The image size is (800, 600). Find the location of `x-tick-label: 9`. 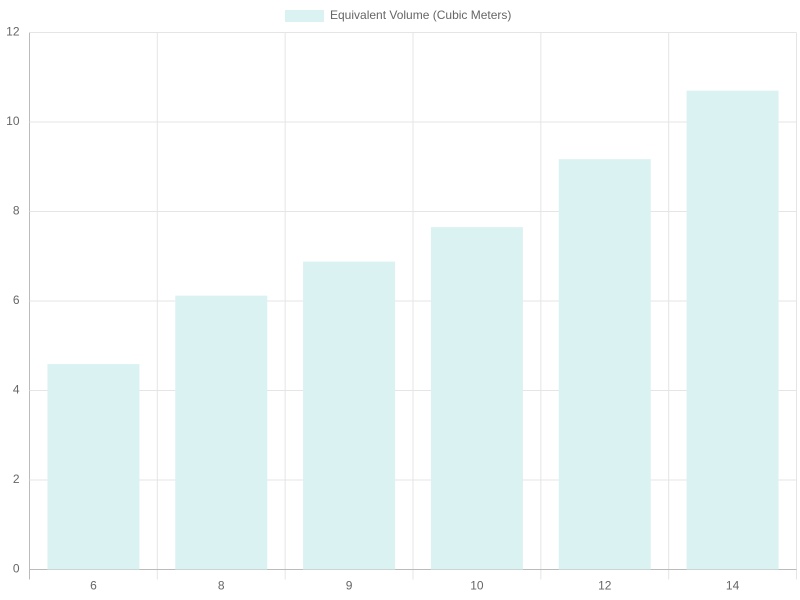

x-tick-label: 9 is located at coordinates (349, 586).